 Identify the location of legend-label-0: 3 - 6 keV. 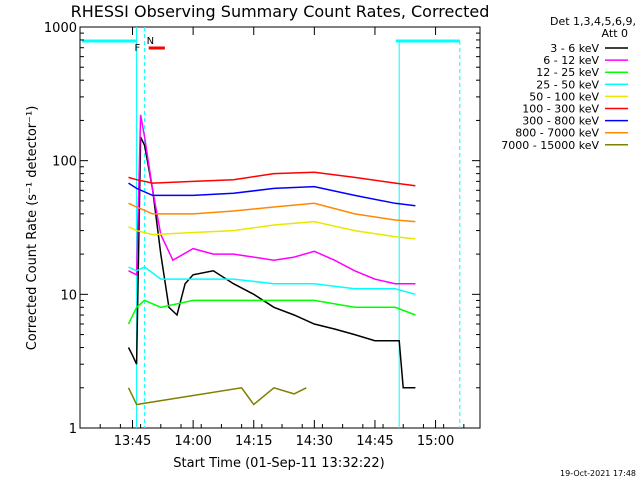
(574, 48).